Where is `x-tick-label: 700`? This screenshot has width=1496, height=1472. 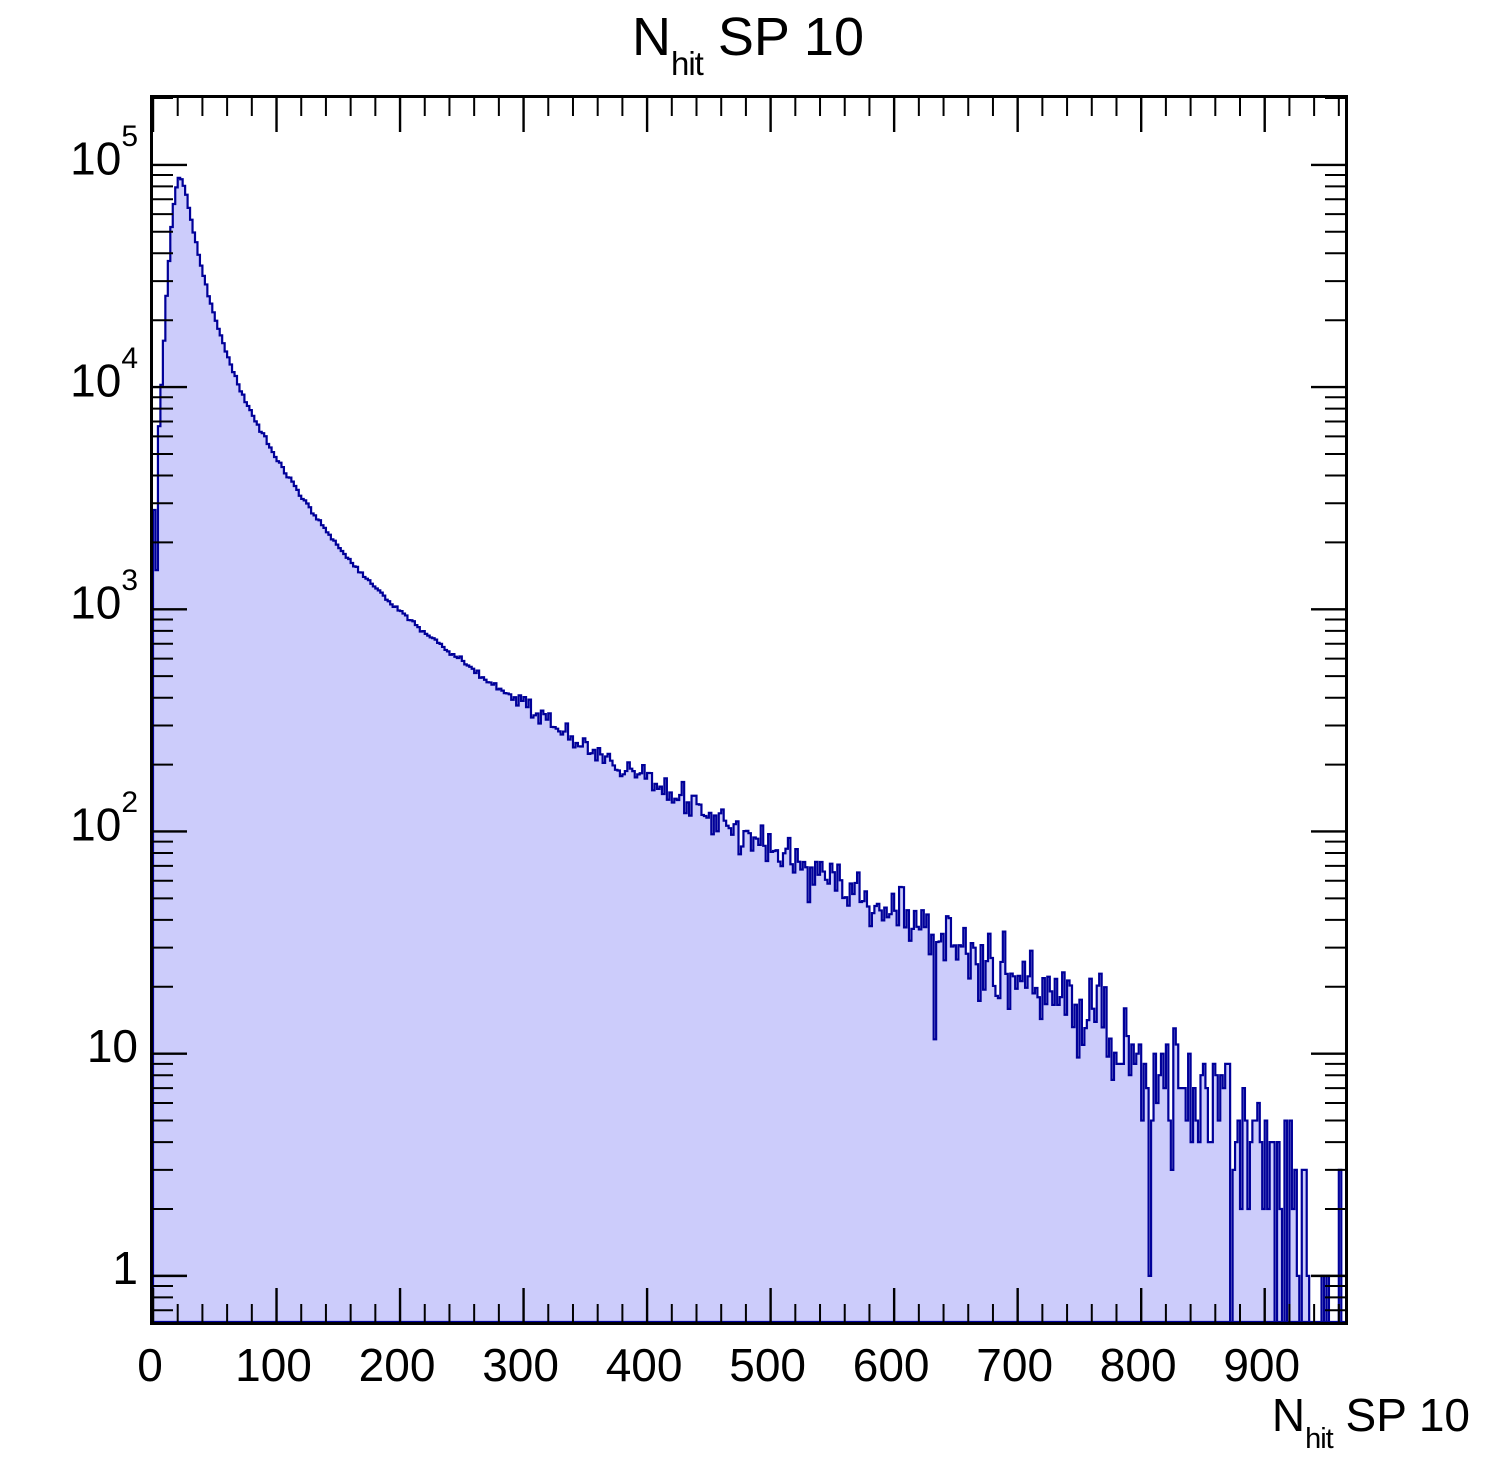
x-tick-label: 700 is located at coordinates (1015, 1365).